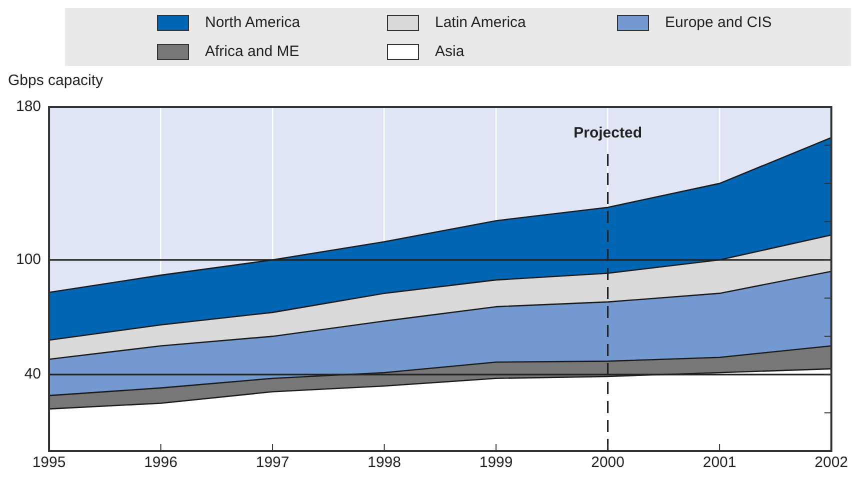 This screenshot has height=479, width=859. What do you see at coordinates (49, 463) in the screenshot?
I see `x-tick-label: 1995` at bounding box center [49, 463].